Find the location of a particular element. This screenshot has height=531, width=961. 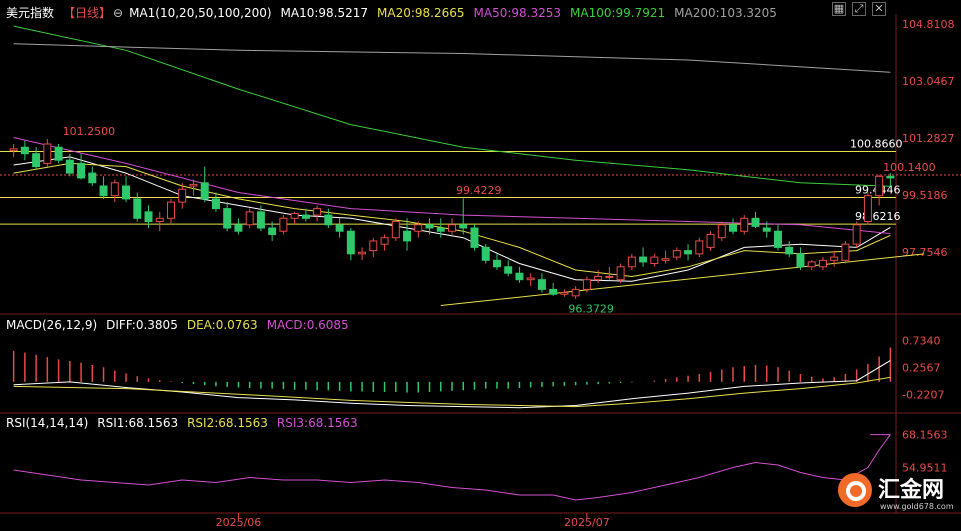

rsi-line is located at coordinates (452, 467).